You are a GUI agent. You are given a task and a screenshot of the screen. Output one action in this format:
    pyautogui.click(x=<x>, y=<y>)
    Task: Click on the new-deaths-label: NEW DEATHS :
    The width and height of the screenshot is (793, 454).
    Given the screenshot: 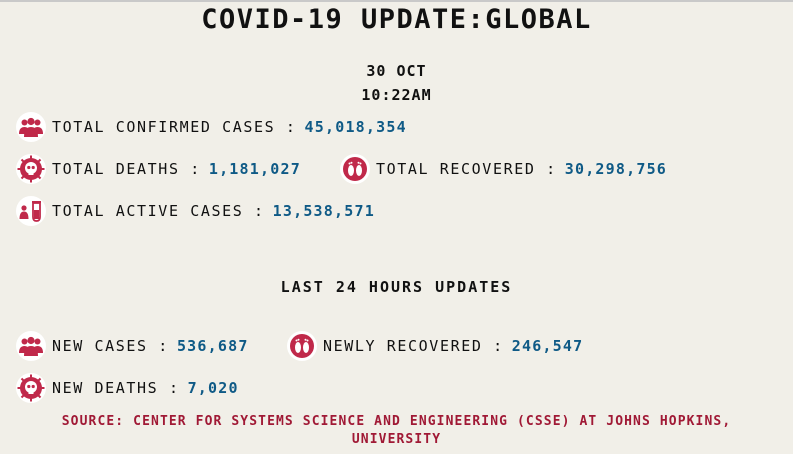 What is the action you would take?
    pyautogui.click(x=116, y=388)
    